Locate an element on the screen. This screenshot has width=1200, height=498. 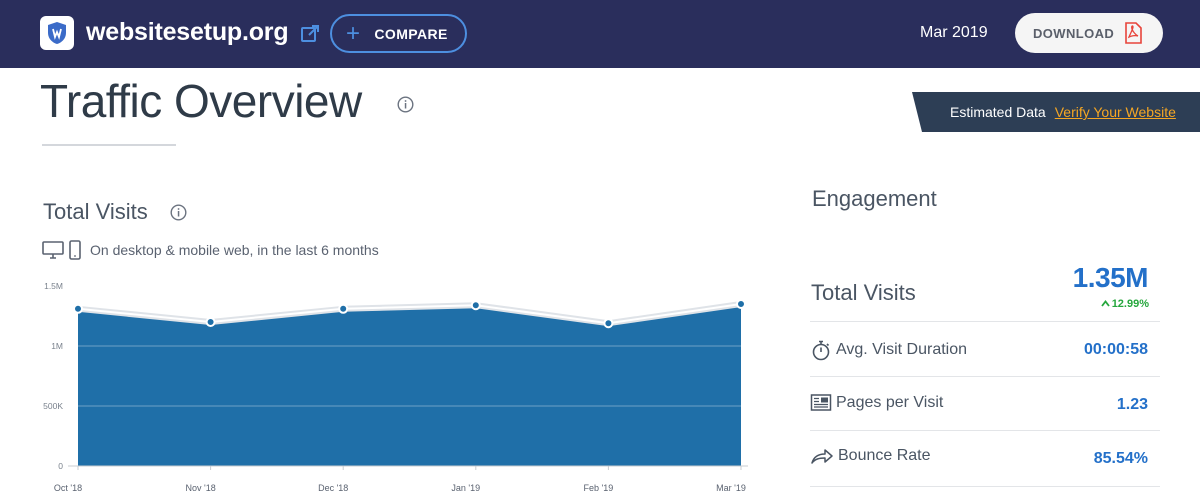
y-tick-label: 0 is located at coordinates (60, 466).